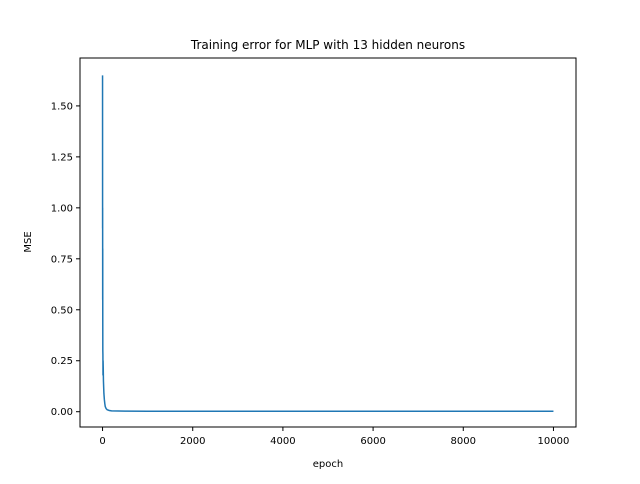 The image size is (640, 484). What do you see at coordinates (62, 310) in the screenshot?
I see `y-tick-label: 0.50` at bounding box center [62, 310].